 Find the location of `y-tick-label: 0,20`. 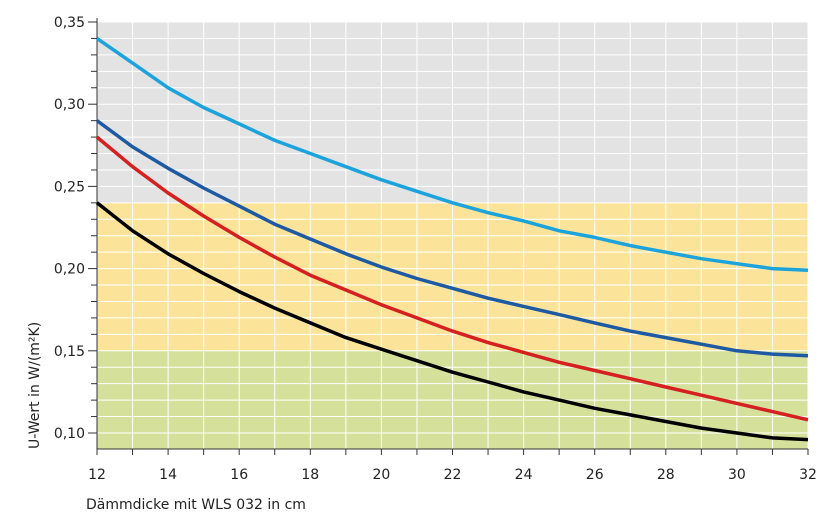

y-tick-label: 0,20 is located at coordinates (69, 270).